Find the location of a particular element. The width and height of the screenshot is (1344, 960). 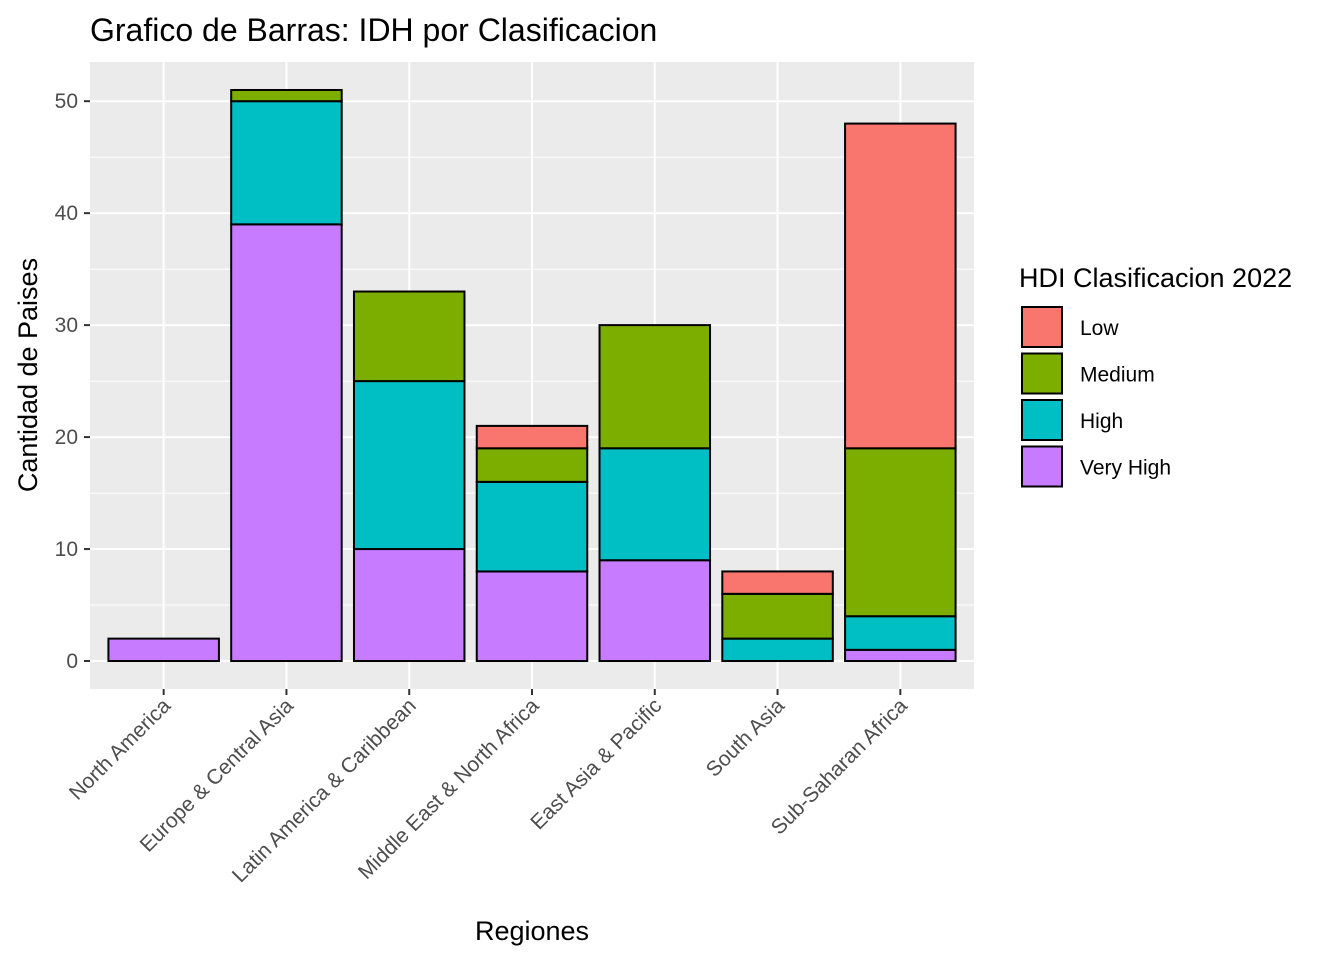

legend-label: Very High is located at coordinates (1125, 468).